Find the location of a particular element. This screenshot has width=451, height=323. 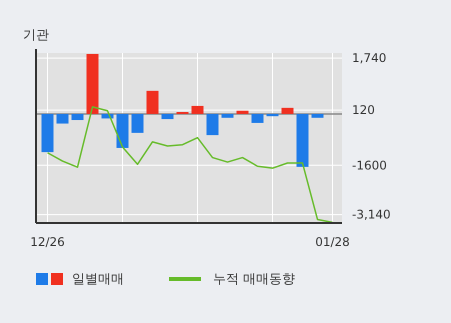

legend-label: 일별매매 is located at coordinates (98, 279).